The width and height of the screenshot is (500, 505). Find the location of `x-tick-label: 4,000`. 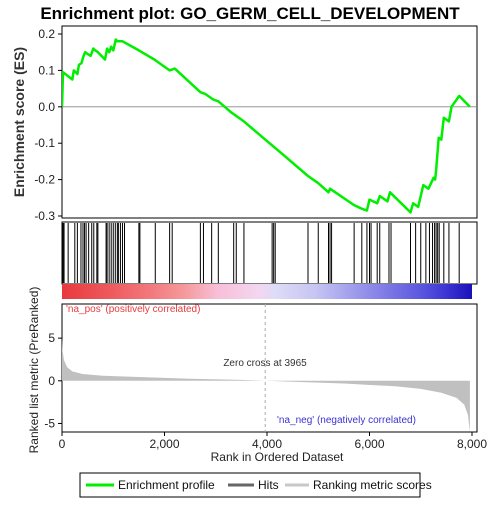

x-tick-label: 4,000 is located at coordinates (267, 444).